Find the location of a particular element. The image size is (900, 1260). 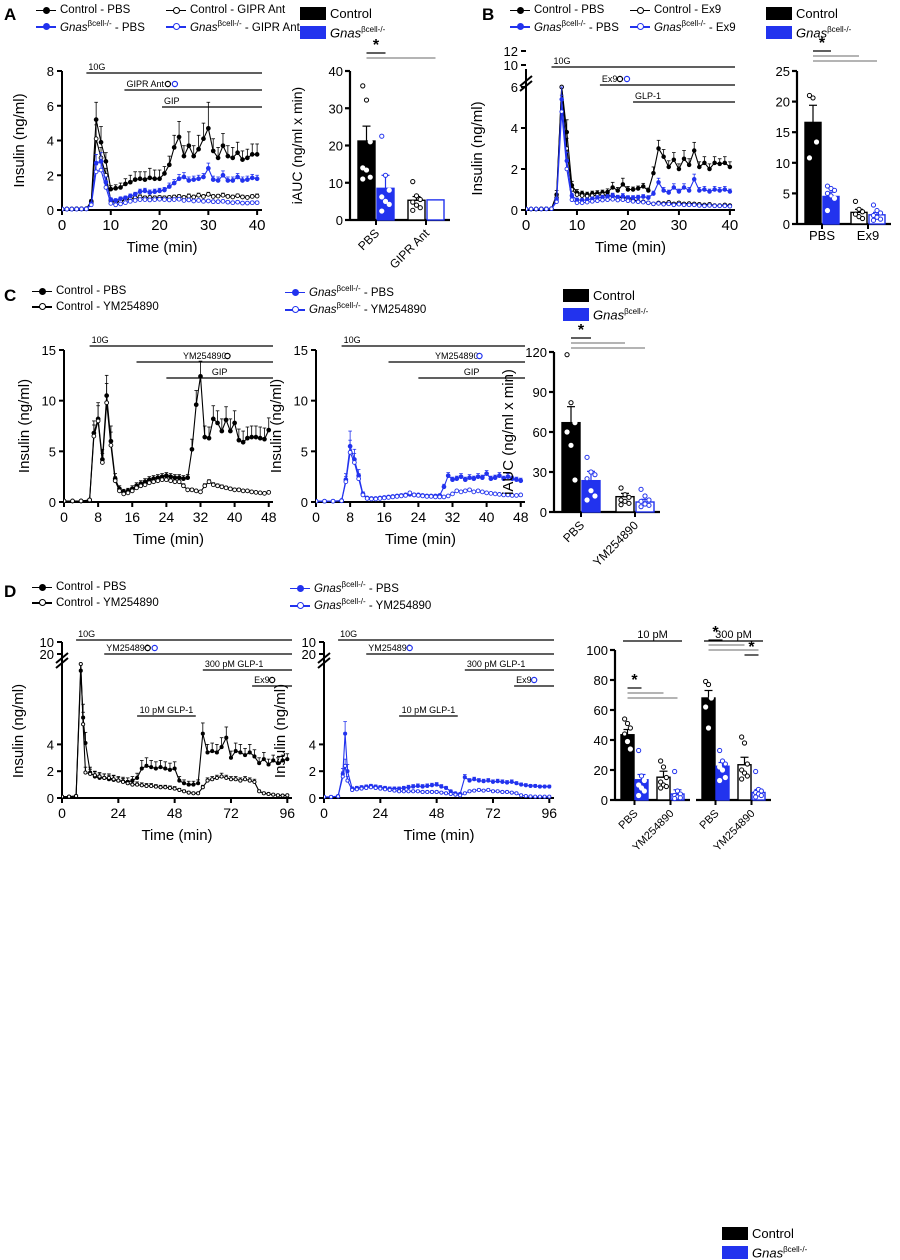

svg-text: 72 is located at coordinates (231, 813).